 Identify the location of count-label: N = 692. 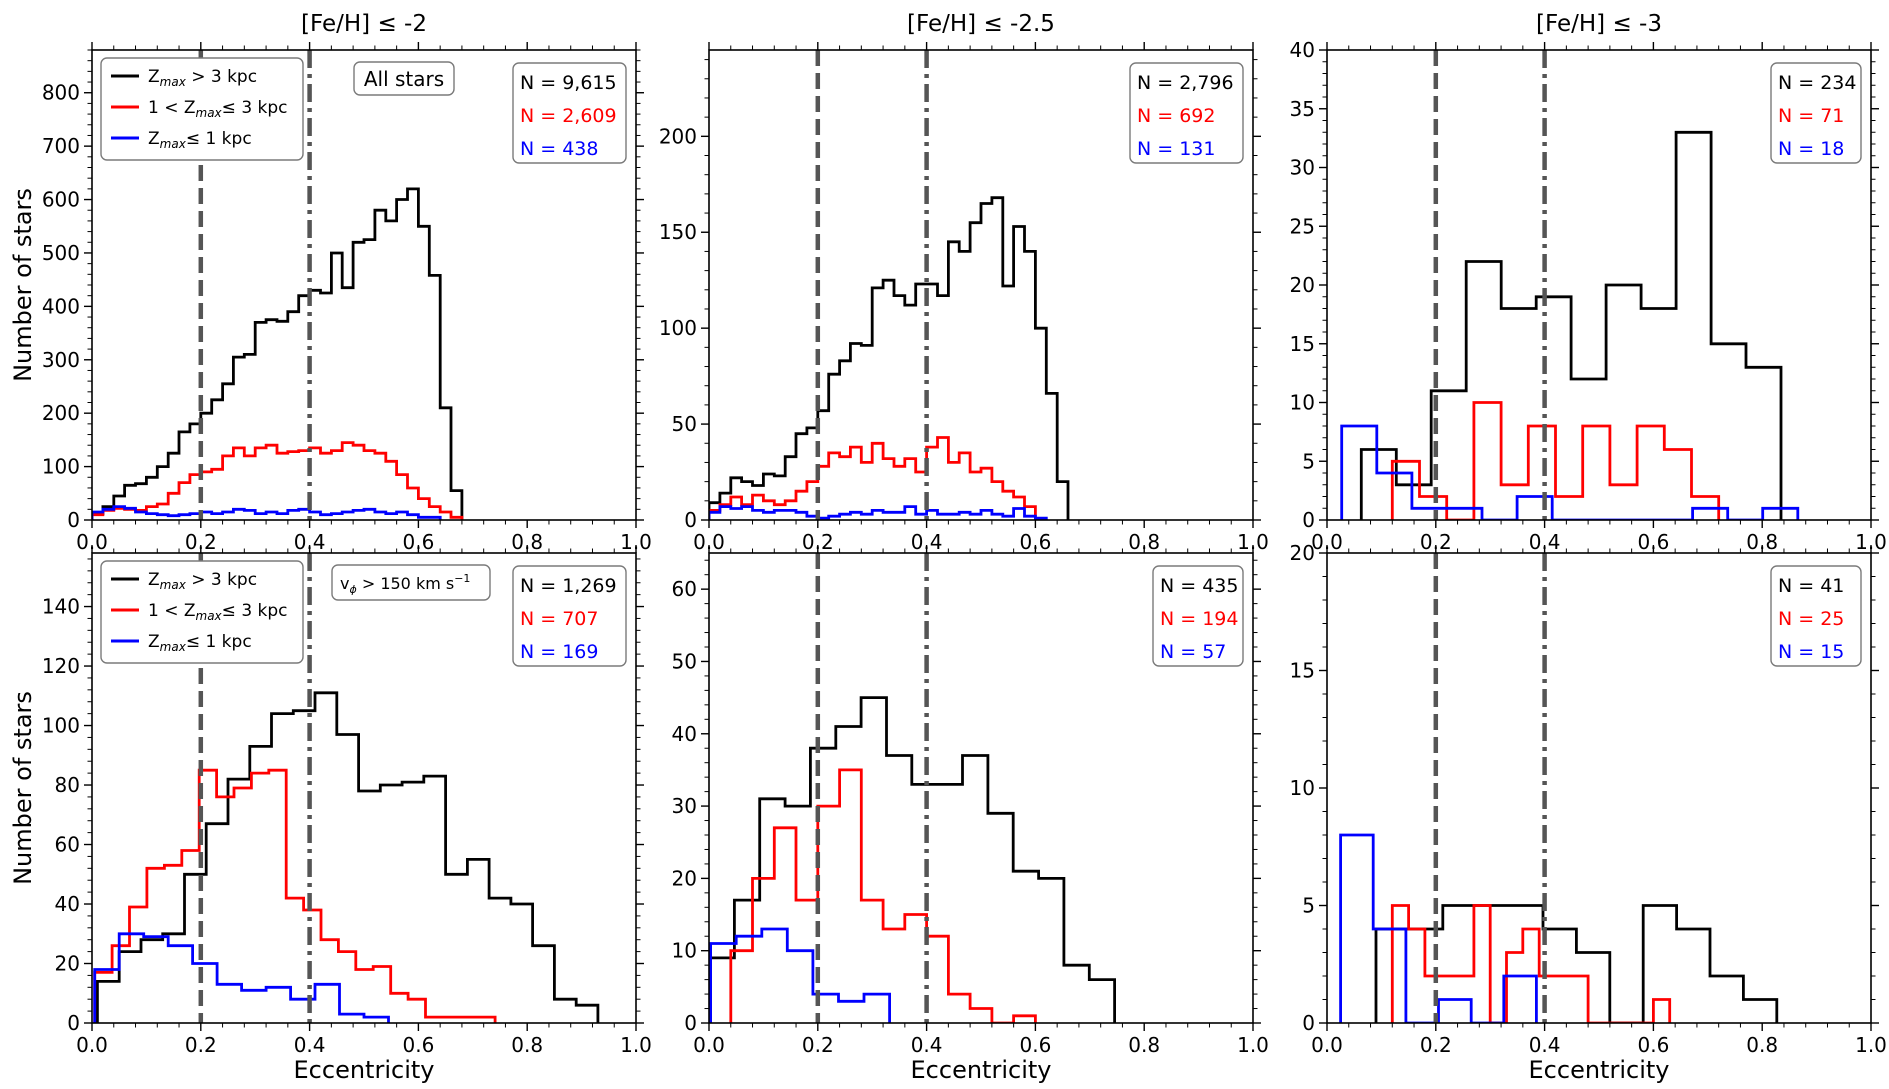
(1176, 116).